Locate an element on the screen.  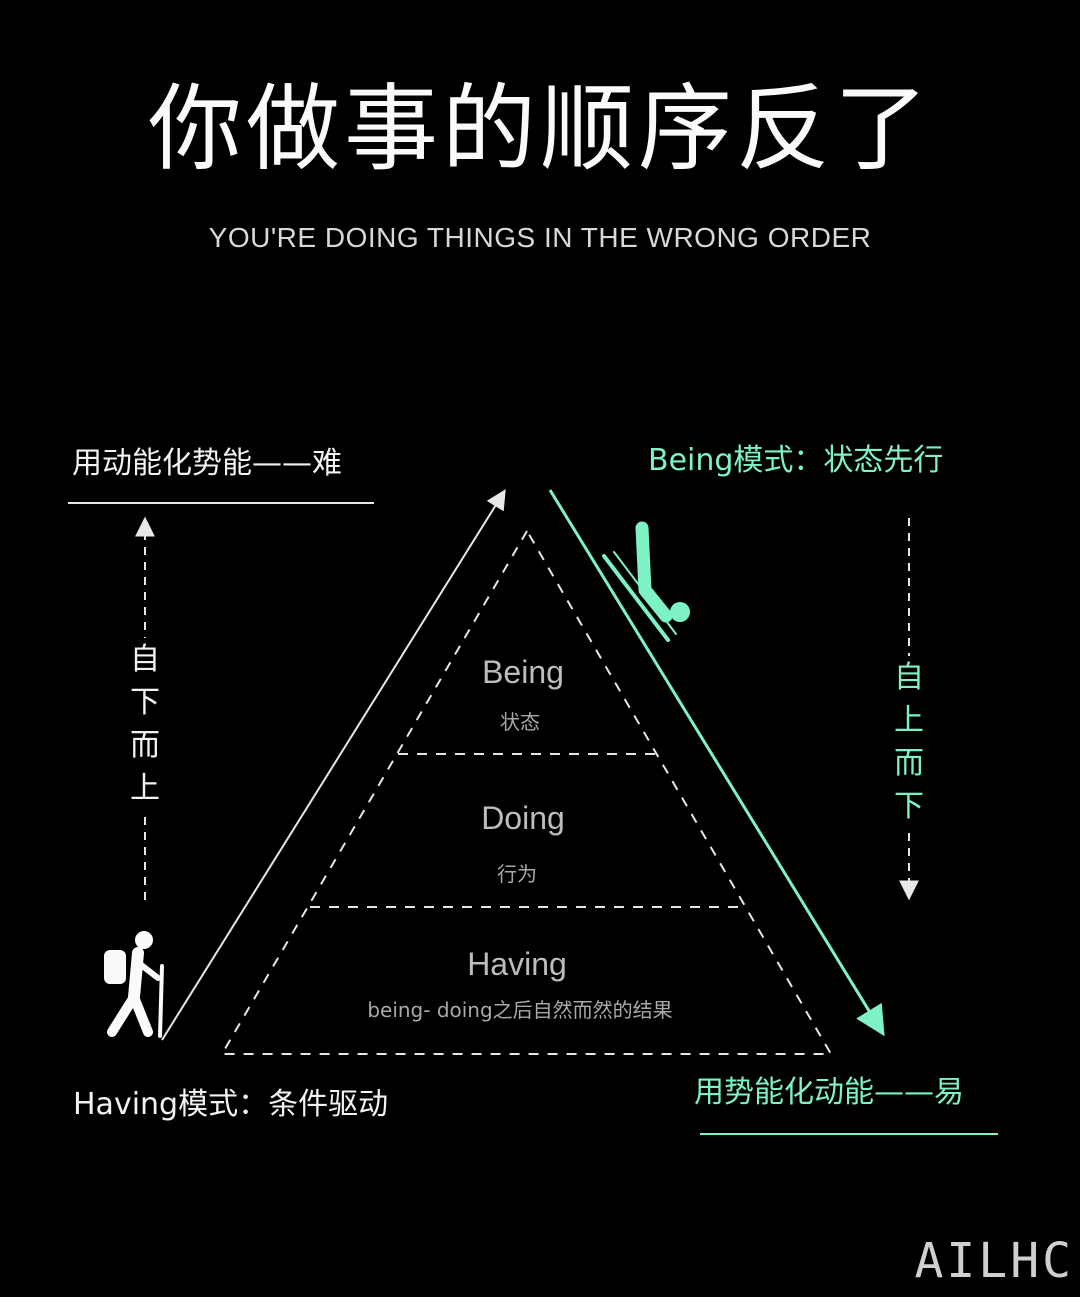
descending-arrow is located at coordinates (716, 763).